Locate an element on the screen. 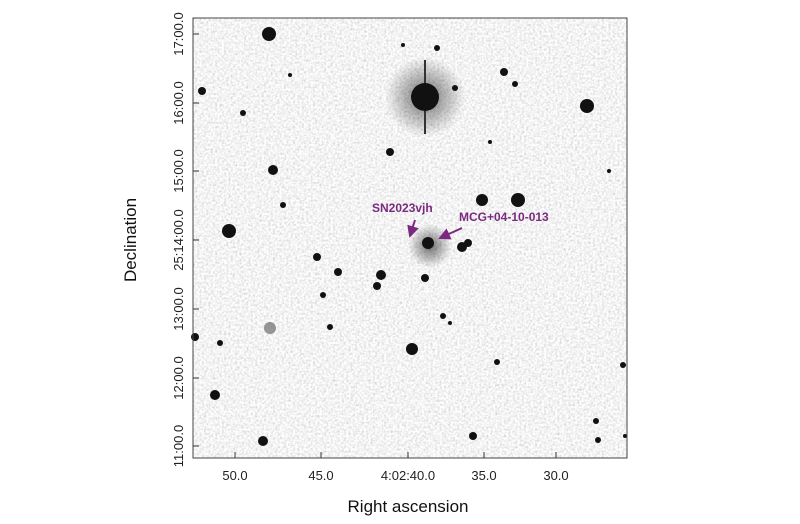 The image size is (800, 524). x-tick-label: 35.0 is located at coordinates (483, 475).